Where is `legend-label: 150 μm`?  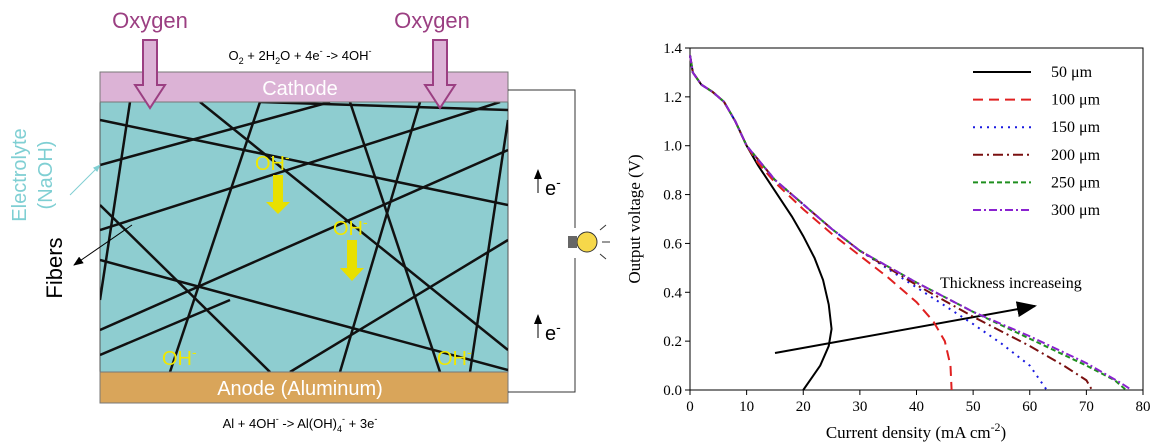 legend-label: 150 μm is located at coordinates (1076, 127).